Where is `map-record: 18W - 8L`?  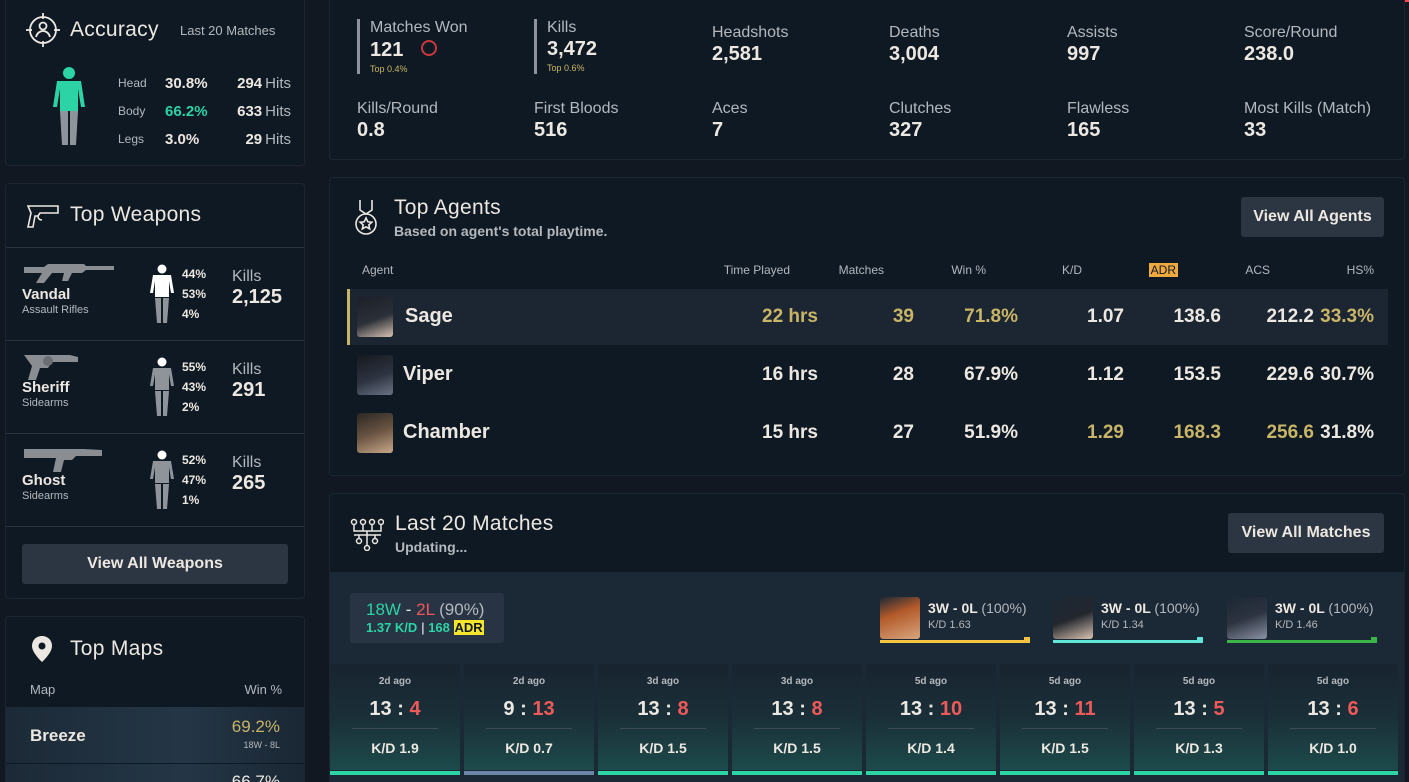 map-record: 18W - 8L is located at coordinates (261, 745).